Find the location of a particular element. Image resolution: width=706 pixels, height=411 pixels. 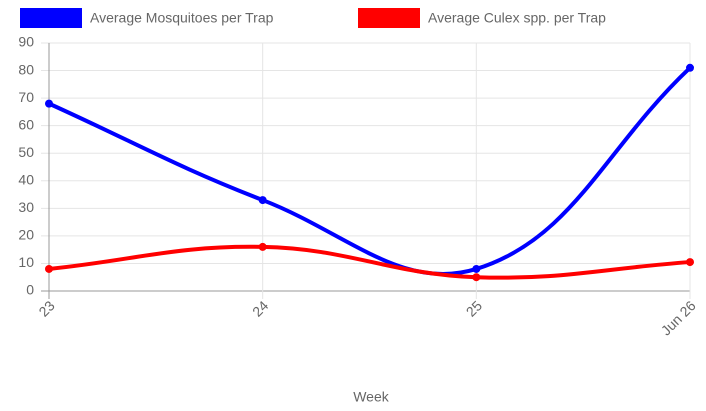

y-tick-label: 40 is located at coordinates (26, 179).